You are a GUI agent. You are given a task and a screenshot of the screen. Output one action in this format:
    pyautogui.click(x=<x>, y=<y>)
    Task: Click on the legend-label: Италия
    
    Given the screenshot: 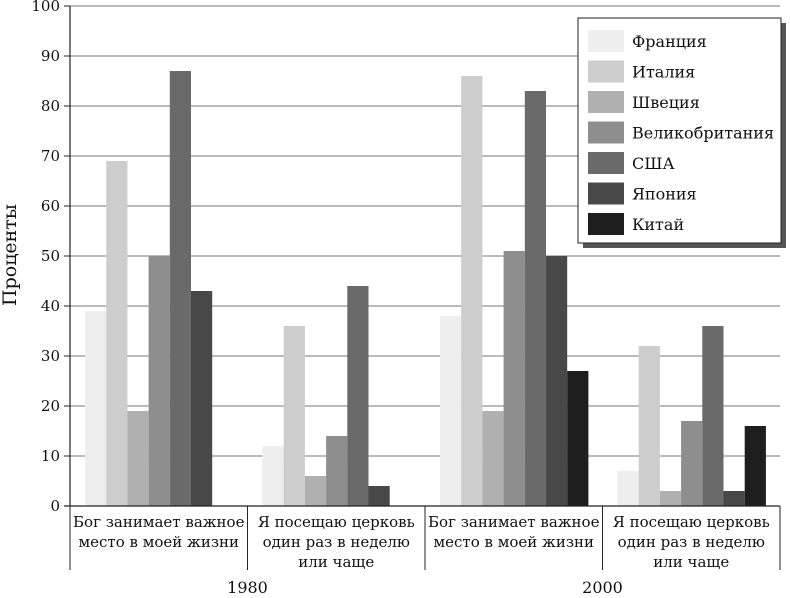 What is the action you would take?
    pyautogui.click(x=663, y=72)
    